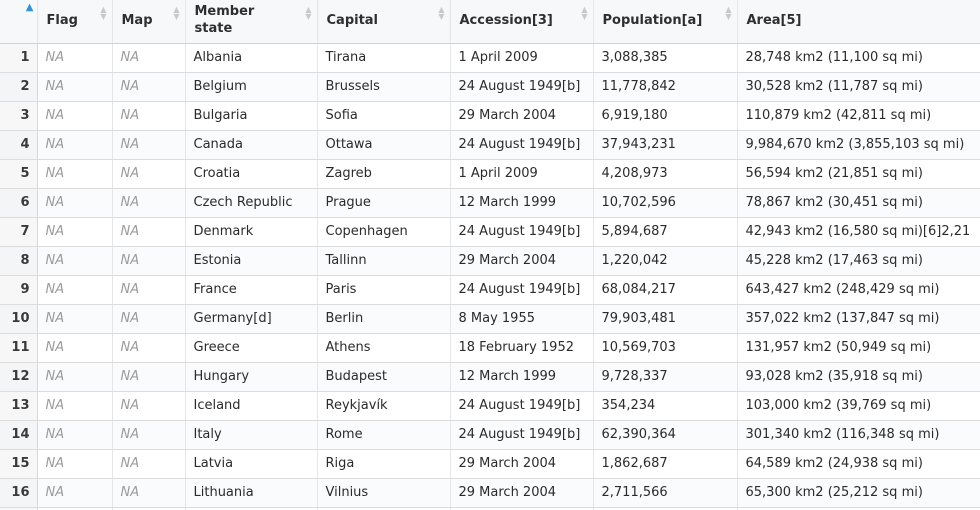  Describe the element at coordinates (858, 203) in the screenshot. I see `cell-area: 78,867 km2 (30,451 sq mi)` at that location.